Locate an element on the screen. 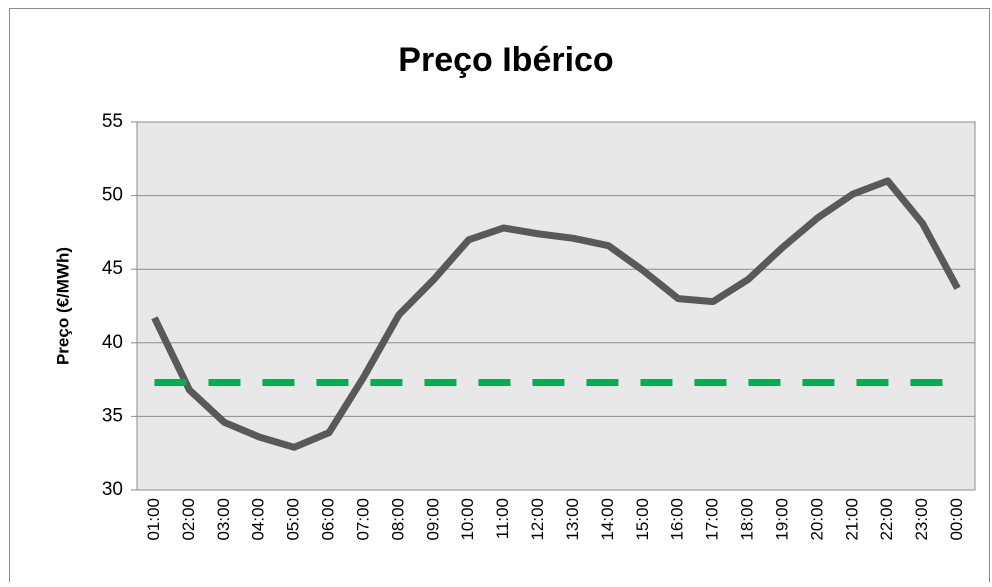 The width and height of the screenshot is (992, 587). x-tick-label: 15:00 is located at coordinates (642, 519).